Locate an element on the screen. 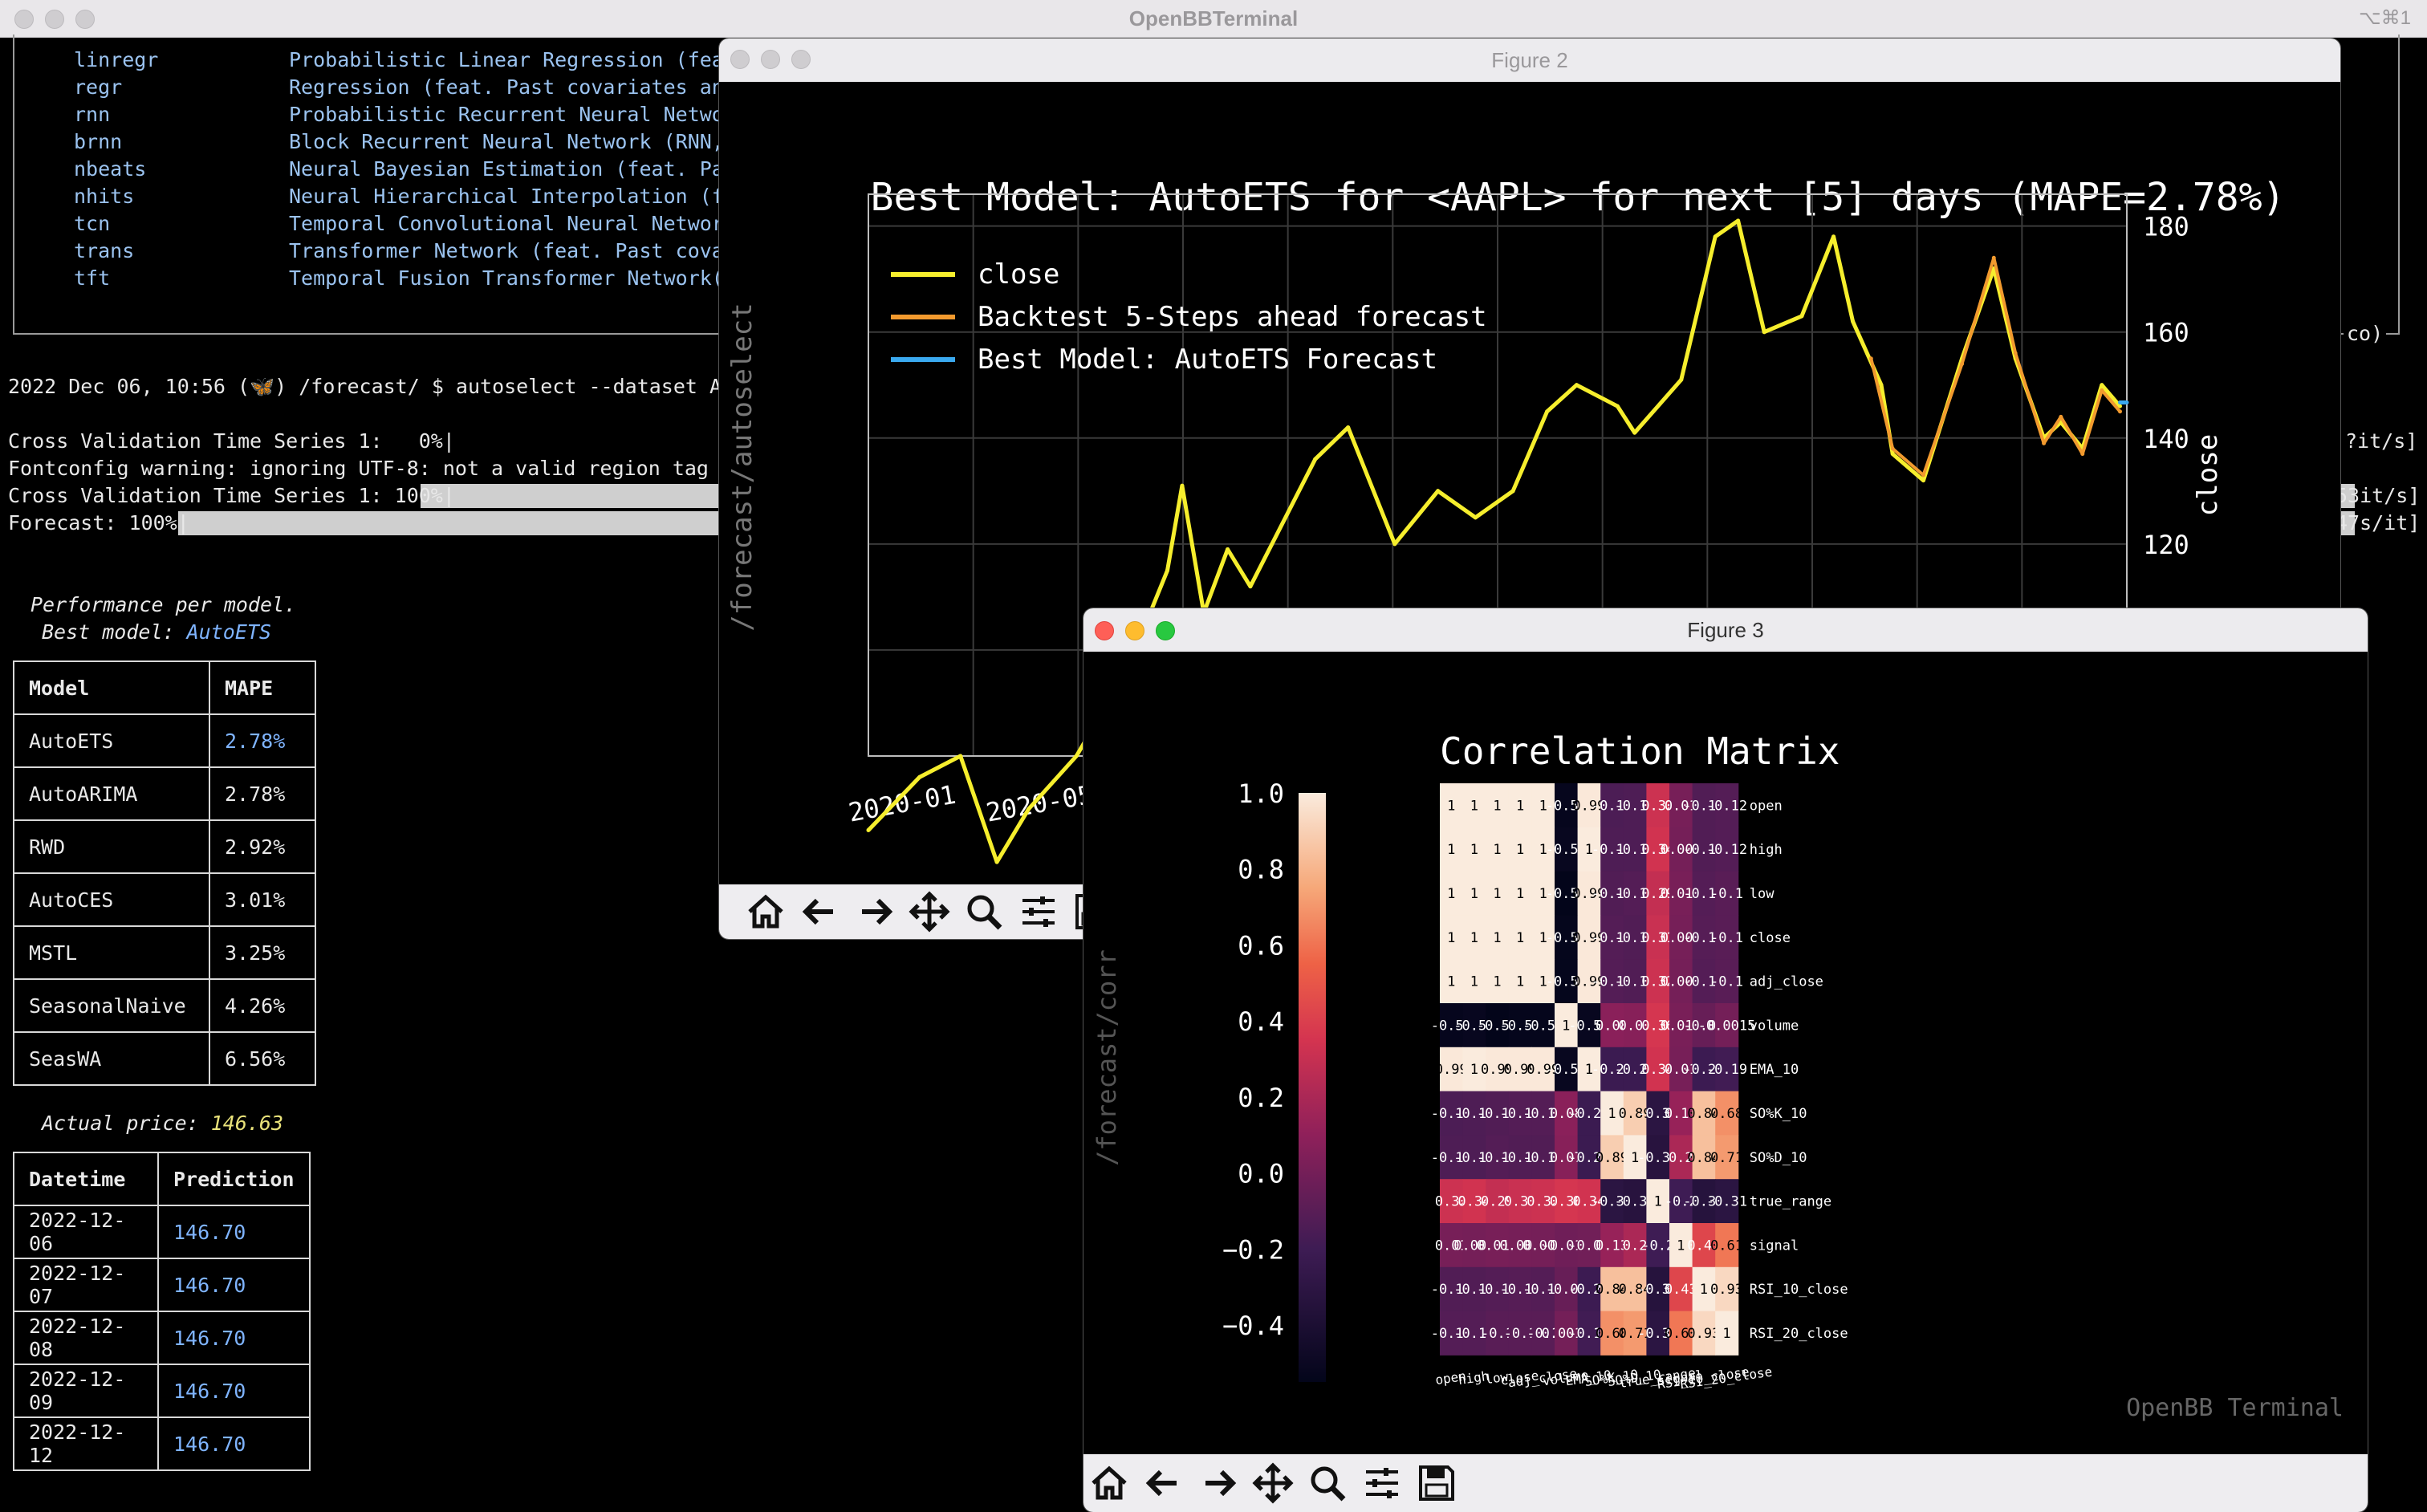  legend-label: Backtest 5-Steps ahead forecast is located at coordinates (1232, 317).